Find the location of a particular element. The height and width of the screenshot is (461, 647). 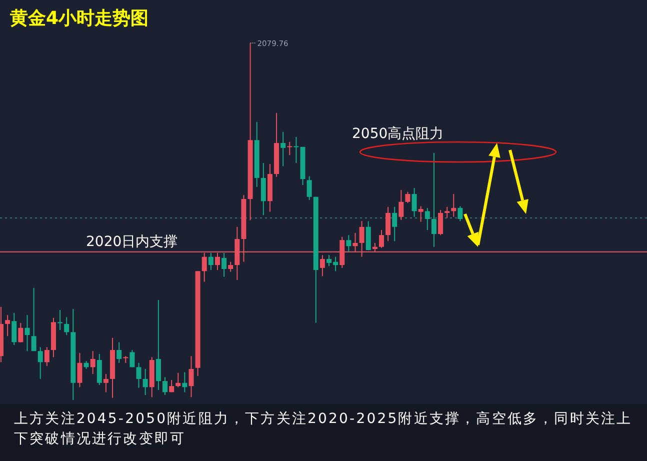

ref-line-label: 2020日内支撑 is located at coordinates (132, 242).